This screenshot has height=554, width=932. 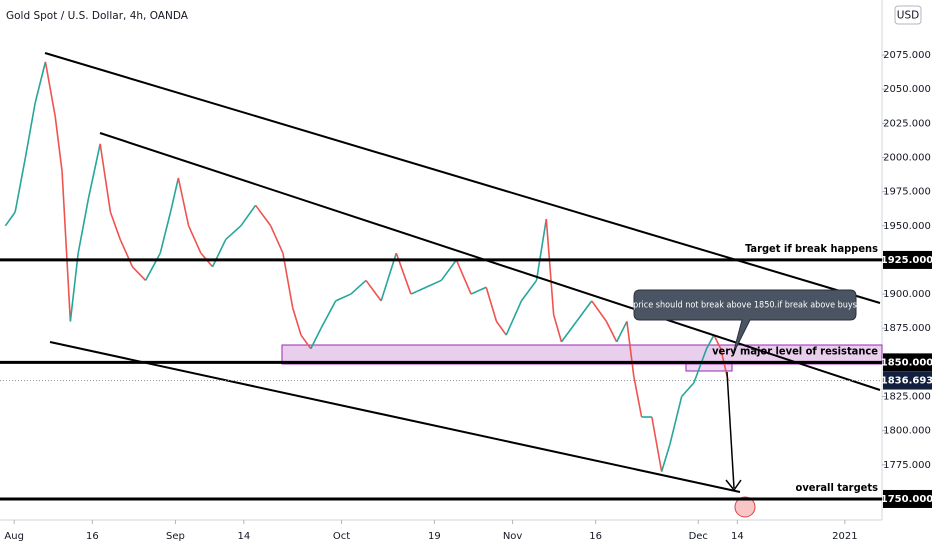 I want to click on x-tick-label: Aug, so click(x=14, y=536).